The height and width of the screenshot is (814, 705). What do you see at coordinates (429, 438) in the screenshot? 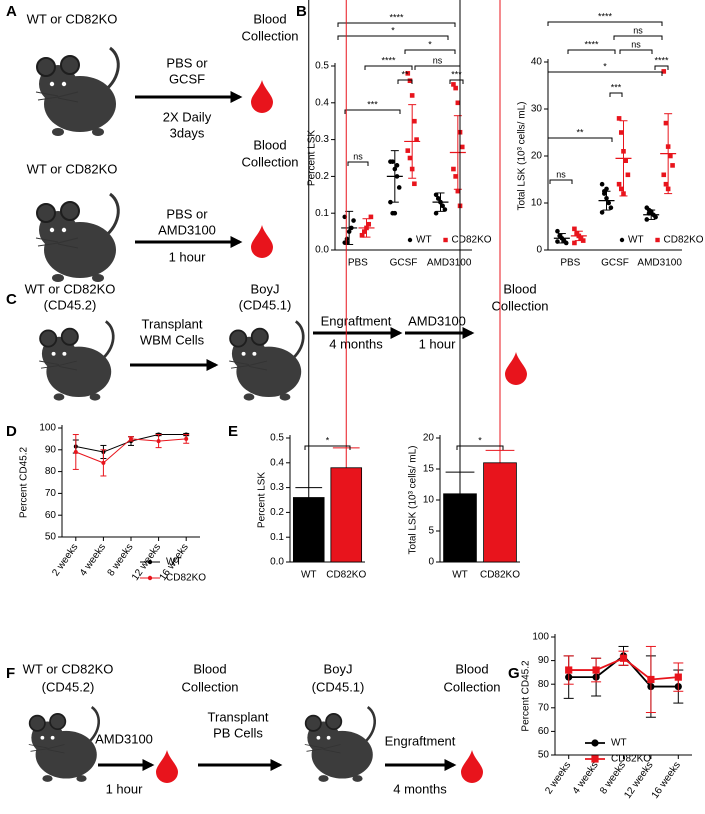
I see `y-tick-label: 20` at bounding box center [429, 438].